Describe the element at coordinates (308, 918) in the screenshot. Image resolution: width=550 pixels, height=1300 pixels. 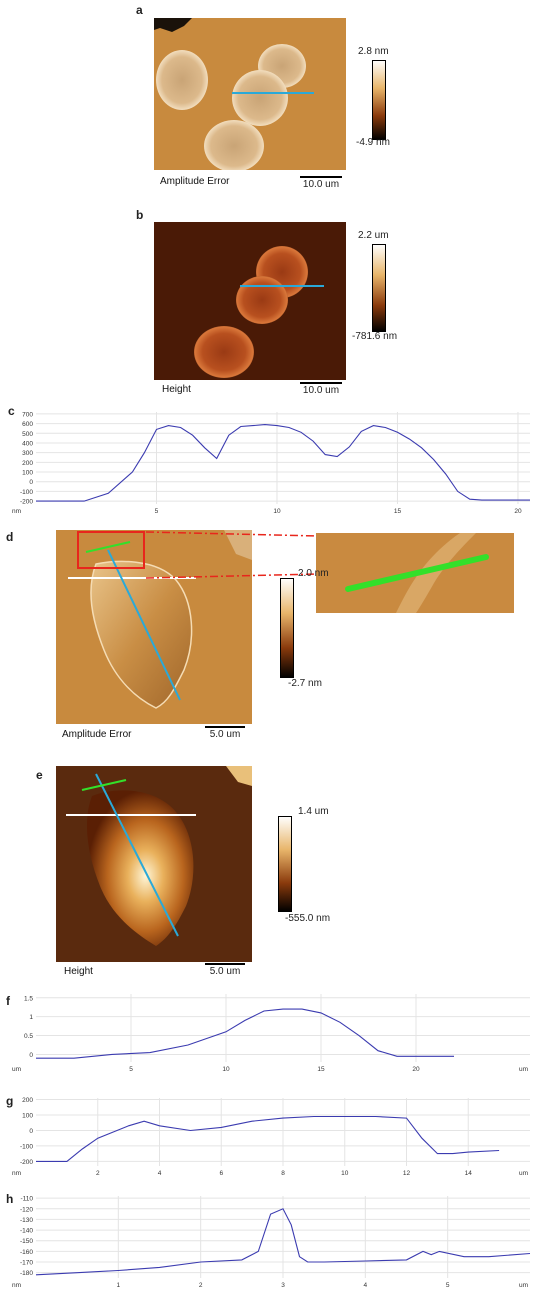
I see `colorbar-min: -555.0 nm` at that location.